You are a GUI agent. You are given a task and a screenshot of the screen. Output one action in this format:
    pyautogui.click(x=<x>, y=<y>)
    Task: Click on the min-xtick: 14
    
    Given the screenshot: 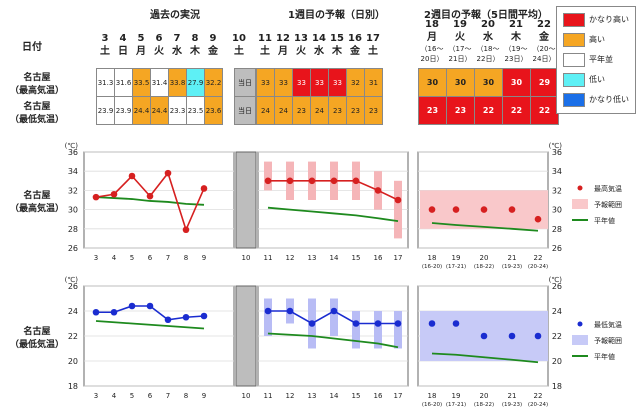 What is the action you would take?
    pyautogui.click(x=334, y=396)
    